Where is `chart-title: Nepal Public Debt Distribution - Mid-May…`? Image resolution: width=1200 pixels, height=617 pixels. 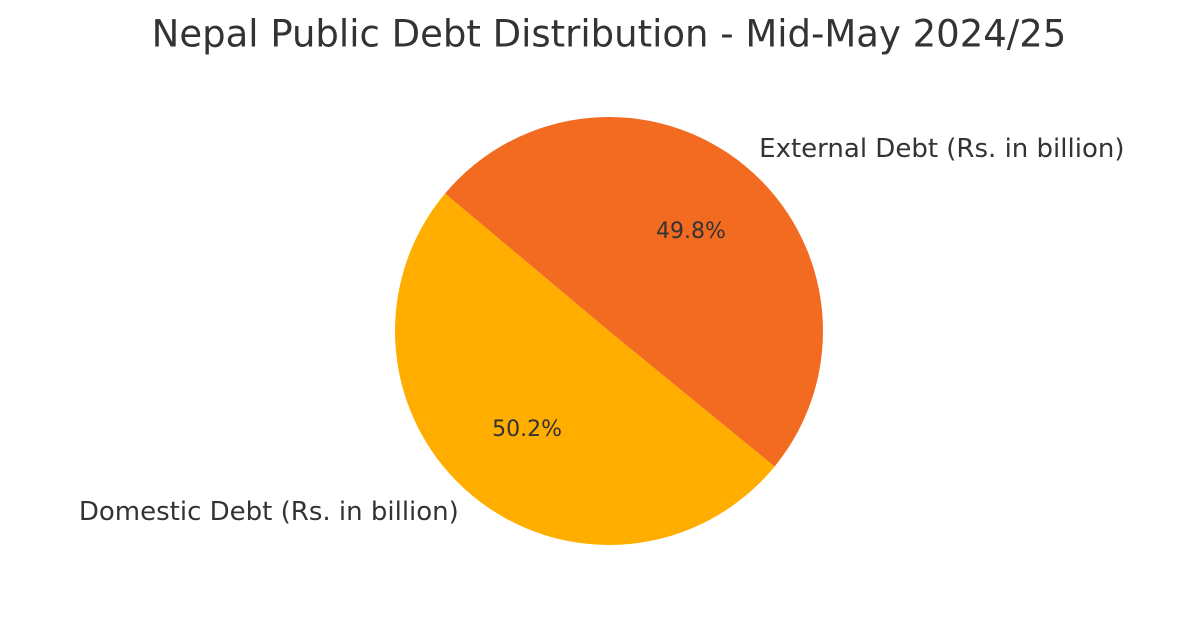 chart-title: Nepal Public Debt Distribution - Mid-May… is located at coordinates (609, 34).